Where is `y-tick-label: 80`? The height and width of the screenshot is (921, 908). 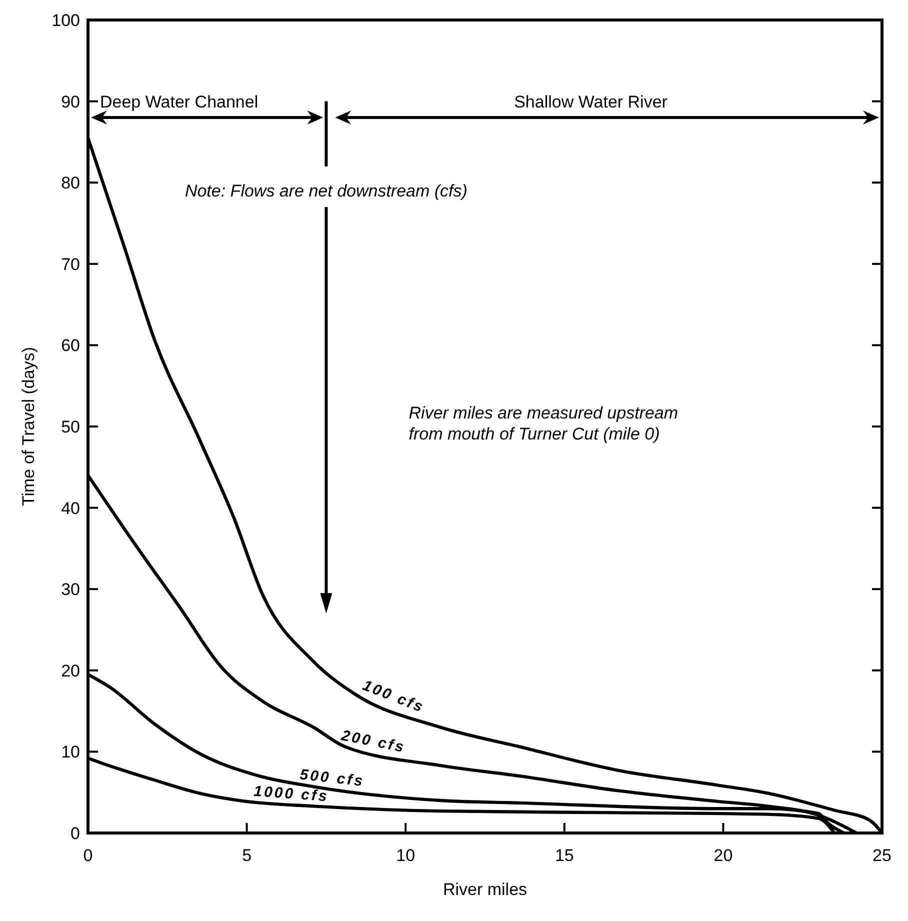 y-tick-label: 80 is located at coordinates (70, 183).